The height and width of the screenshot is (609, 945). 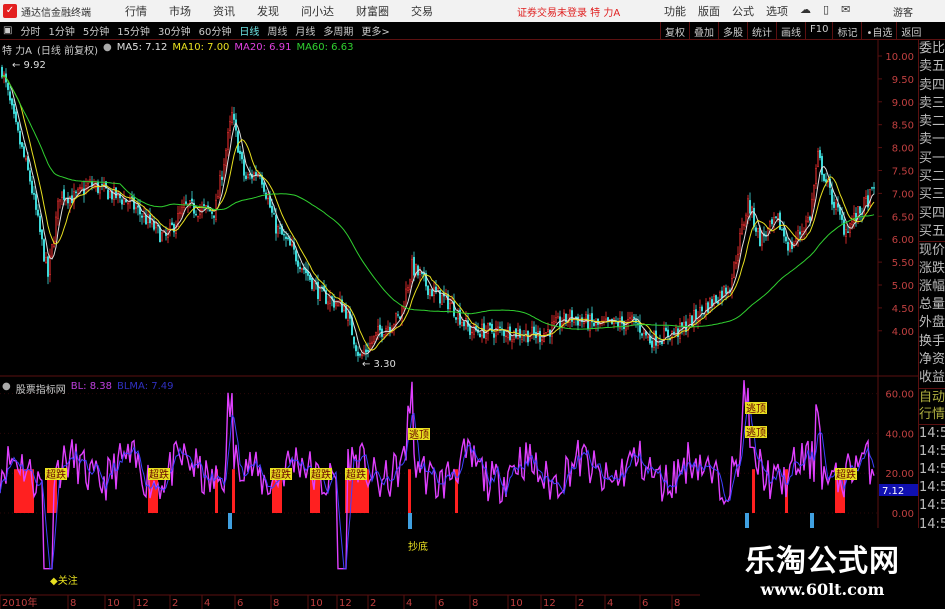 What do you see at coordinates (8, 30) in the screenshot?
I see `panel-toggle-icon: ▣` at bounding box center [8, 30].